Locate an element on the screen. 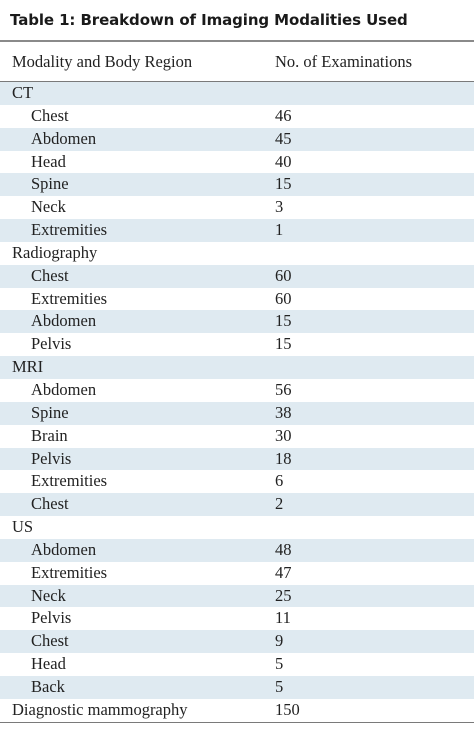 The image size is (474, 733). table-row: Chest 9 is located at coordinates (237, 642).